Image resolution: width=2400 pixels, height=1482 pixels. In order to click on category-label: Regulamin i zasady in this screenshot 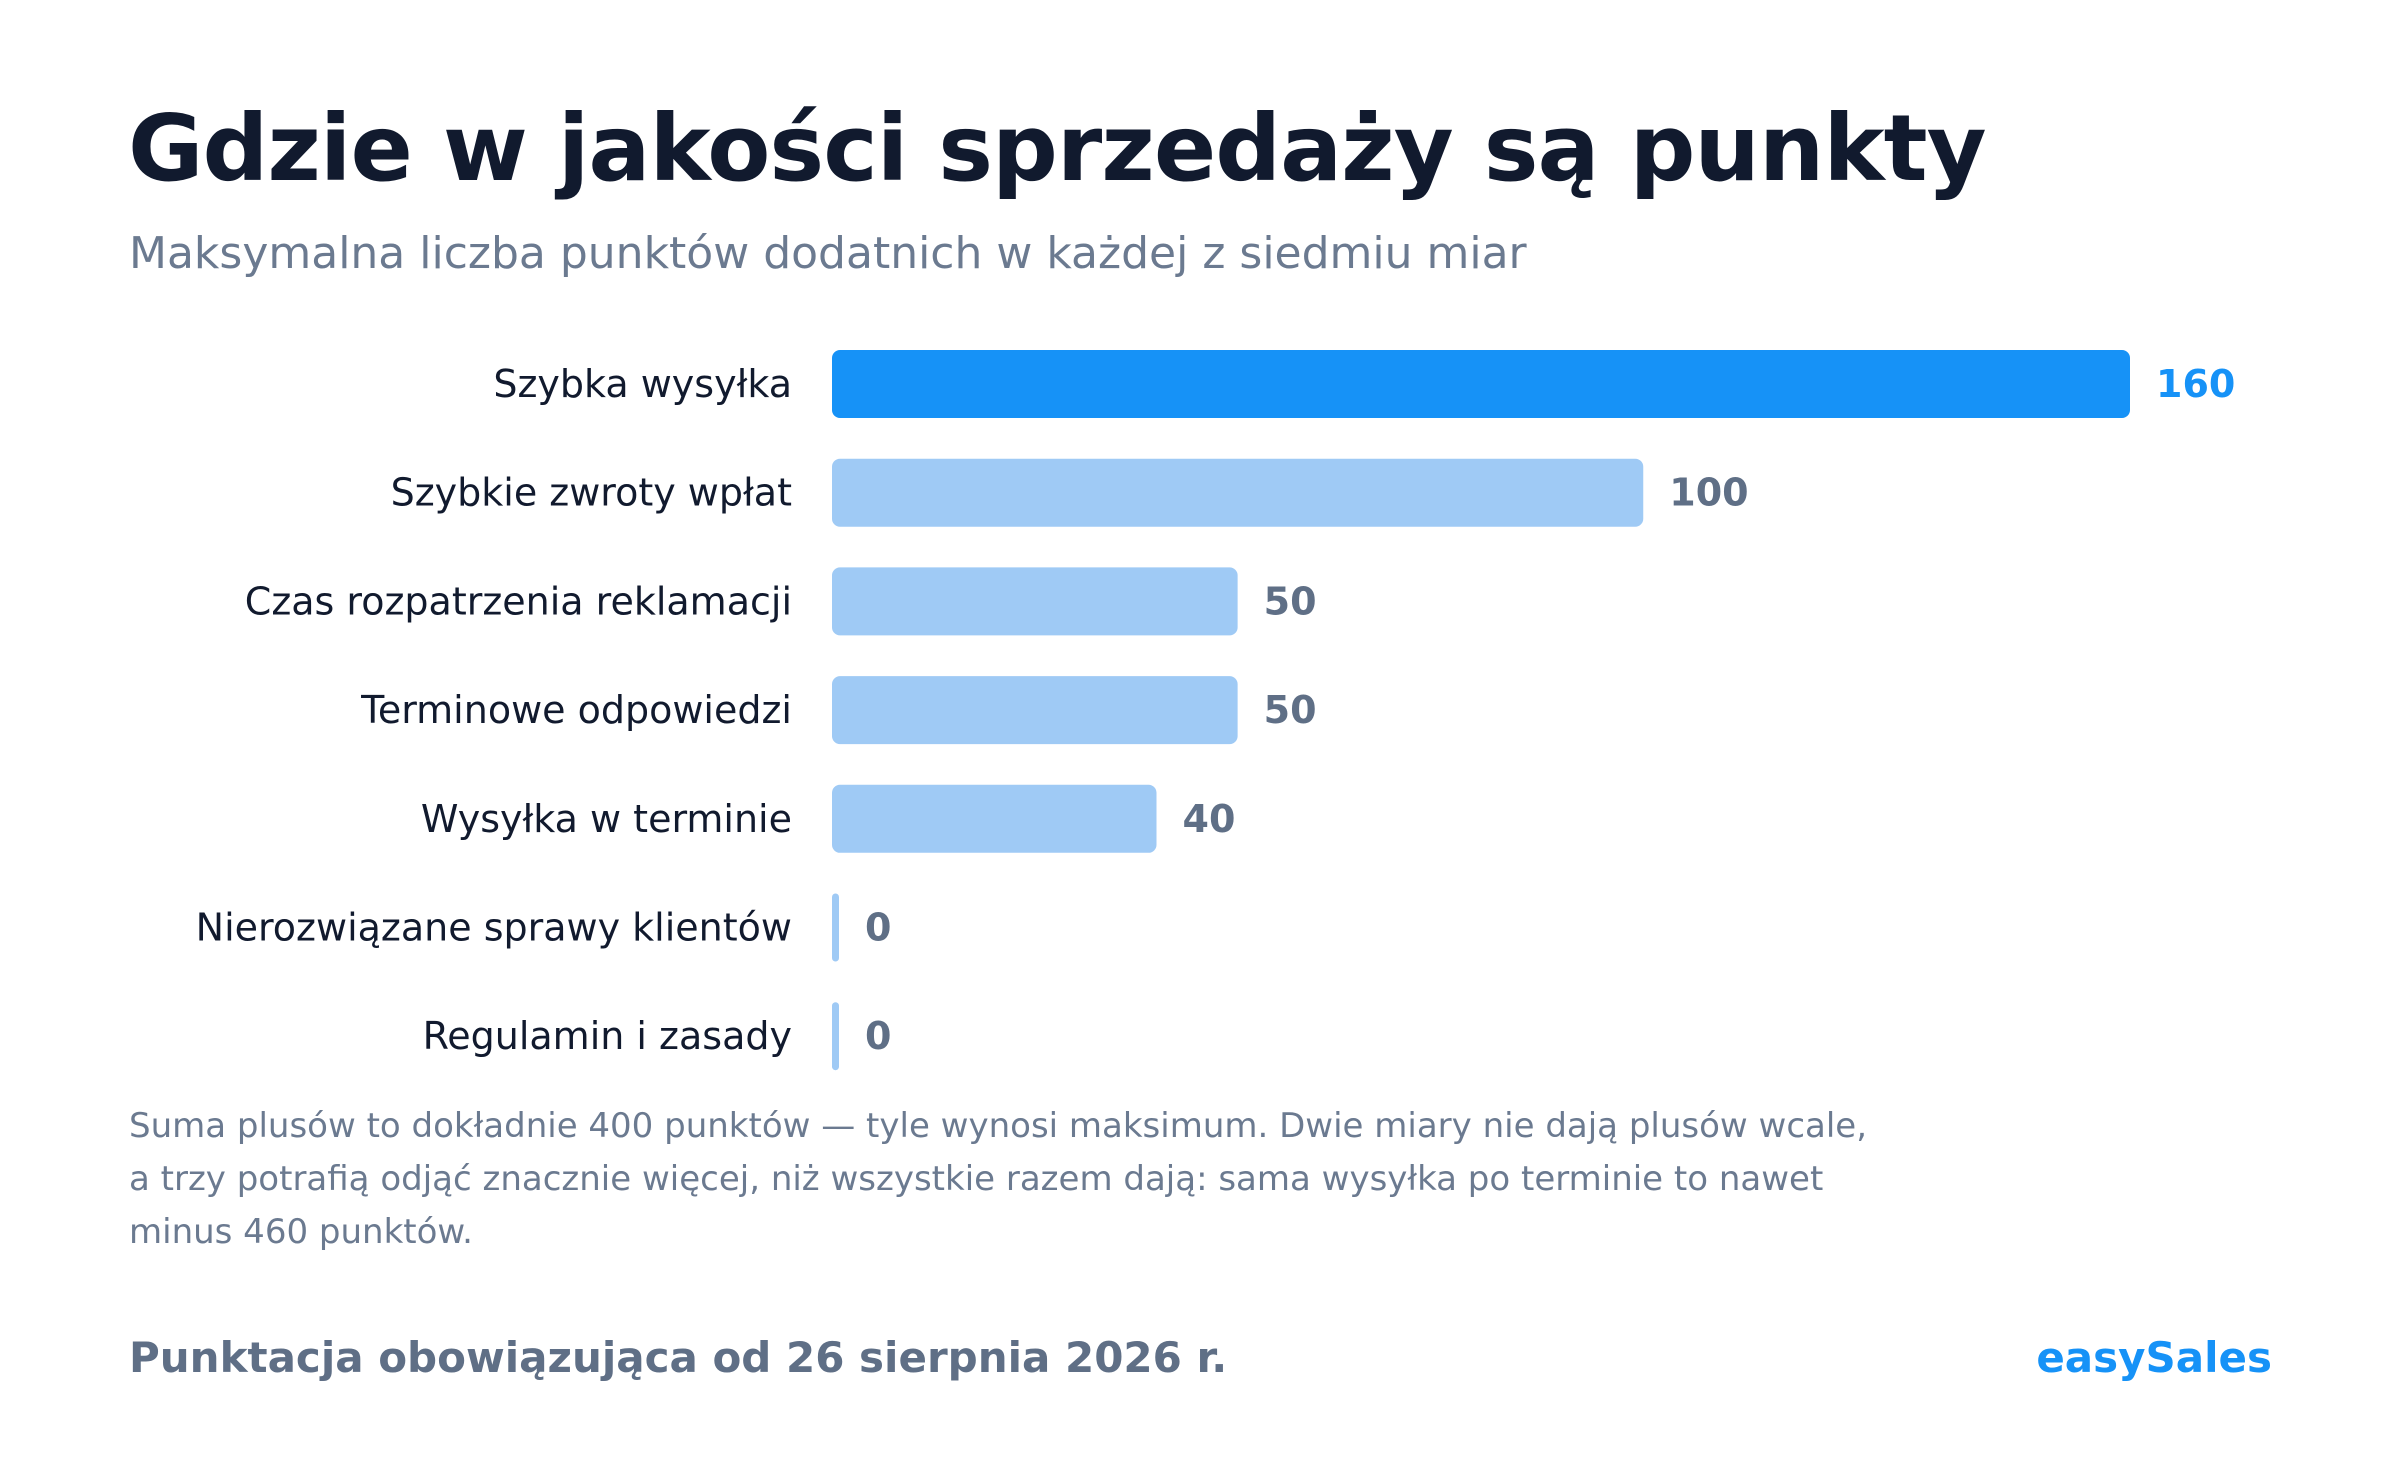, I will do `click(607, 1036)`.